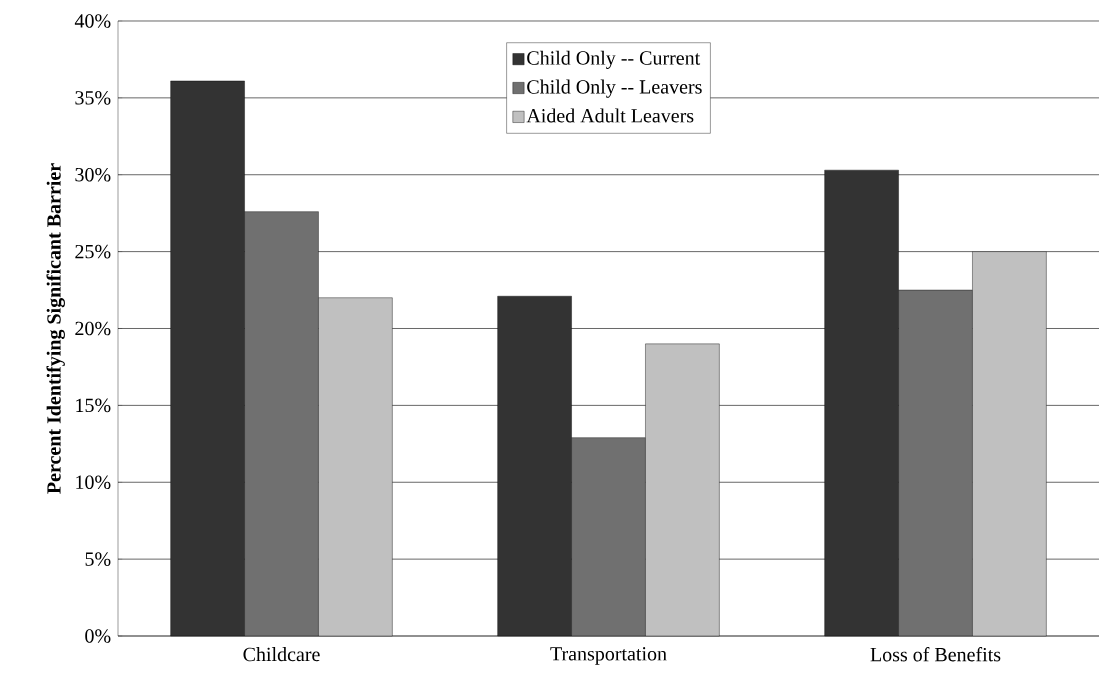 The height and width of the screenshot is (694, 1099). I want to click on y-tick-label: 0%, so click(98, 636).